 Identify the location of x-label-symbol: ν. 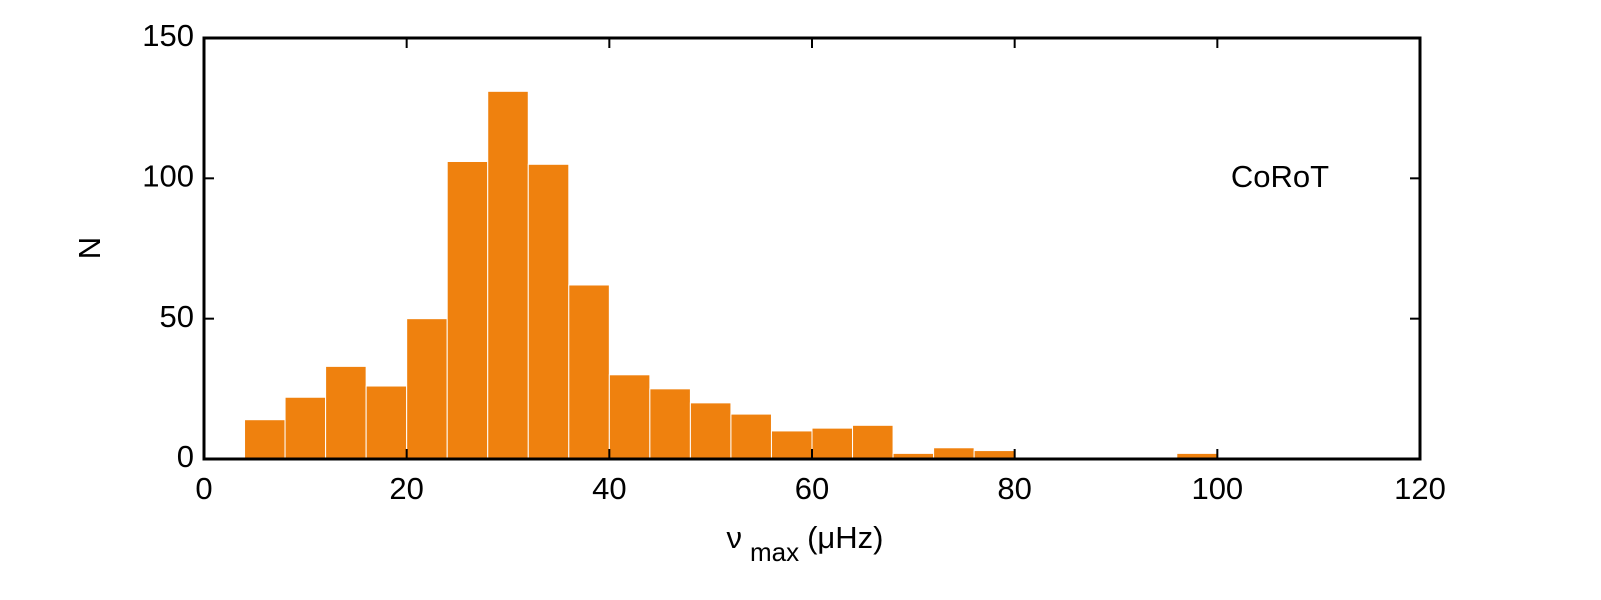
(734, 537).